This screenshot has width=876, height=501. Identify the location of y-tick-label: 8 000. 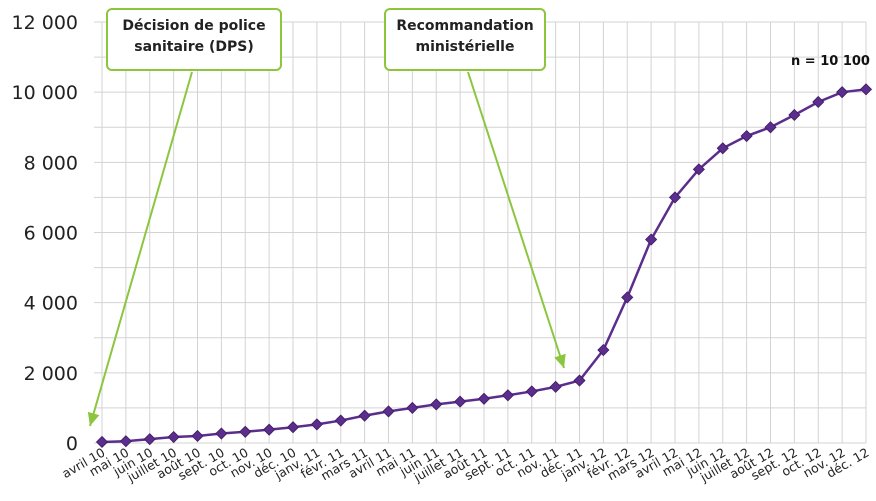
(51, 163).